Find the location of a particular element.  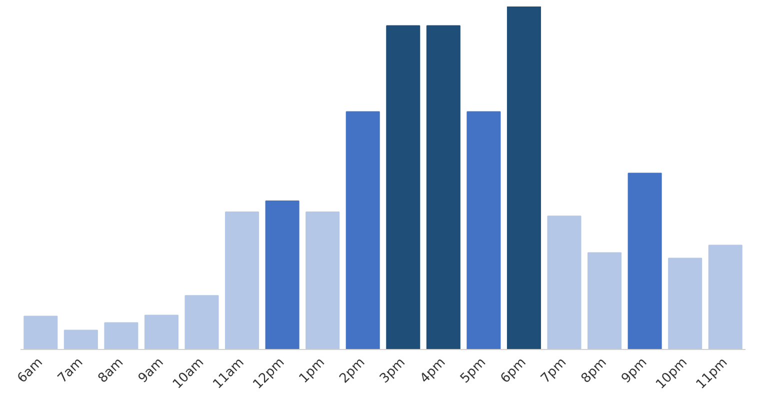

x-tick-label: 6am is located at coordinates (30, 370).